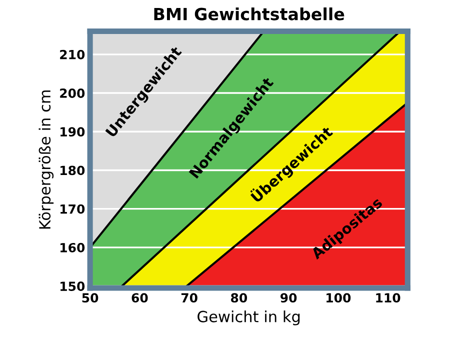  Describe the element at coordinates (72, 247) in the screenshot. I see `y-tick-label: 160` at that location.